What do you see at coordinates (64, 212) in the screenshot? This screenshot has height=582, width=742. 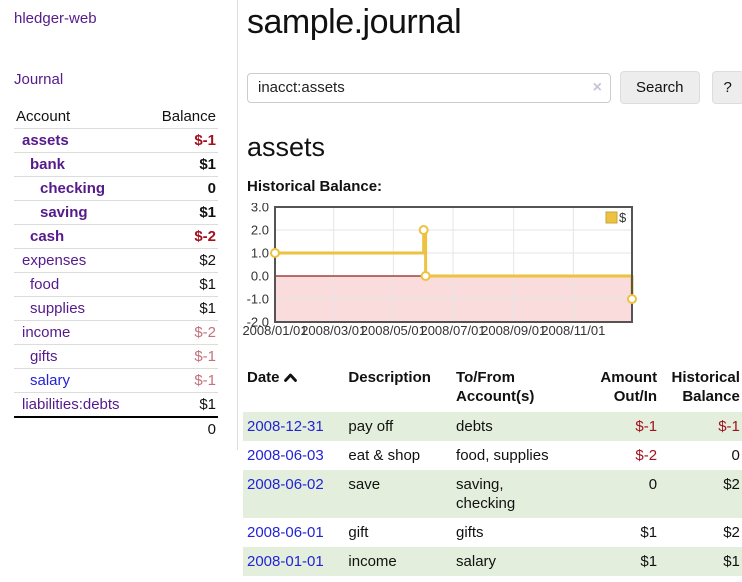 I see `sidebar-account-link: saving` at bounding box center [64, 212].